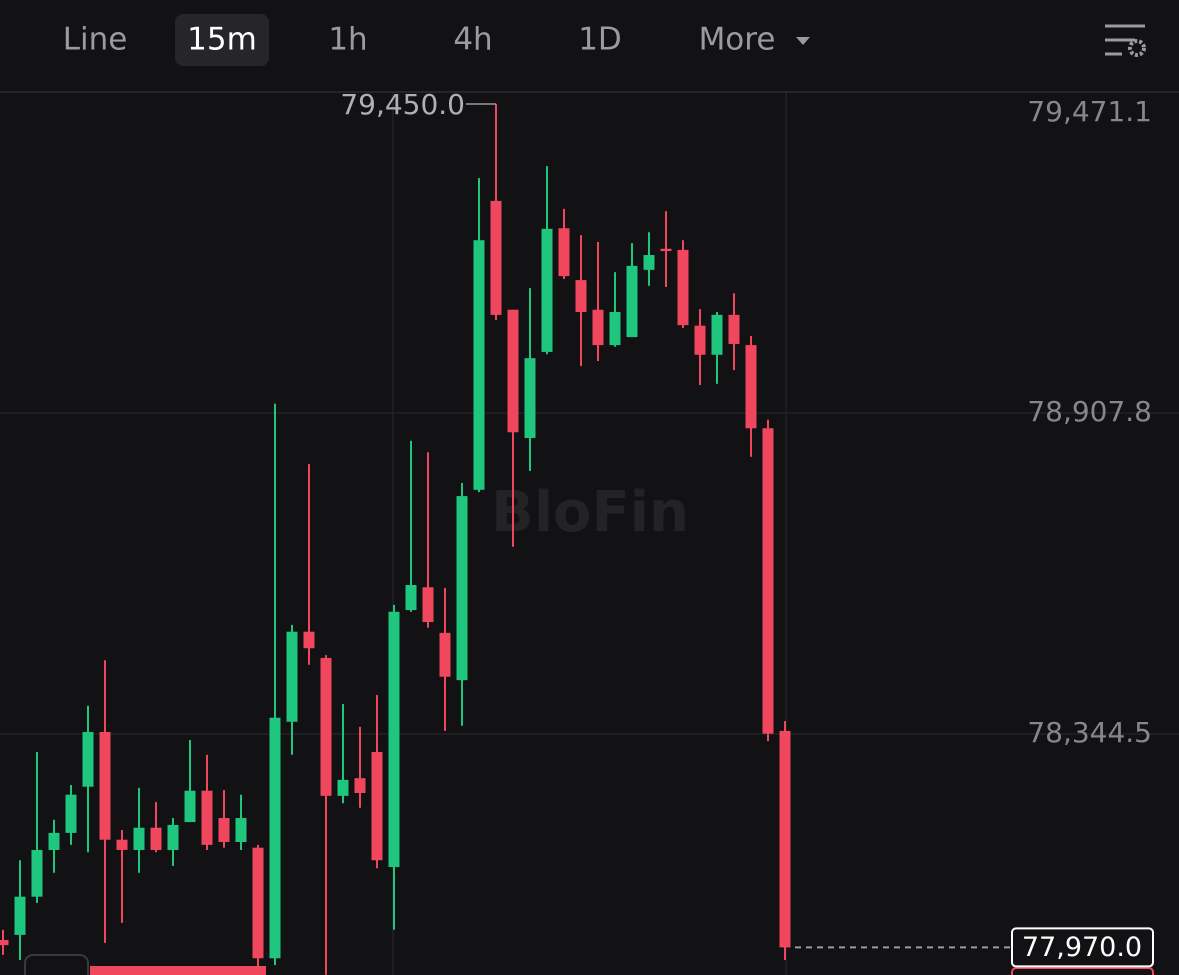 Image resolution: width=1179 pixels, height=975 pixels. Describe the element at coordinates (590, 512) in the screenshot. I see `watermark: BloFin` at that location.